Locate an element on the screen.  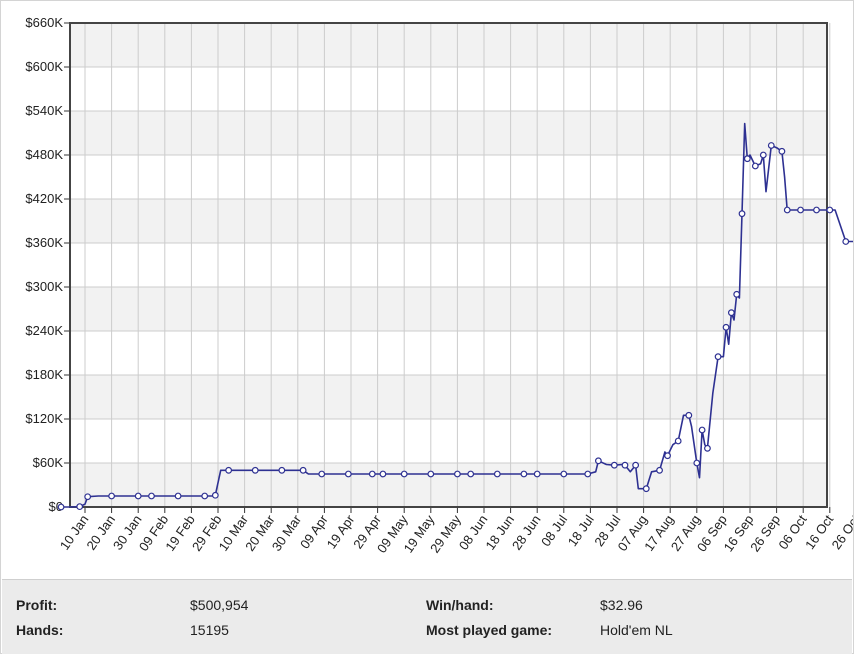
win-per-hand-label: Win/hand: is located at coordinates (460, 605).